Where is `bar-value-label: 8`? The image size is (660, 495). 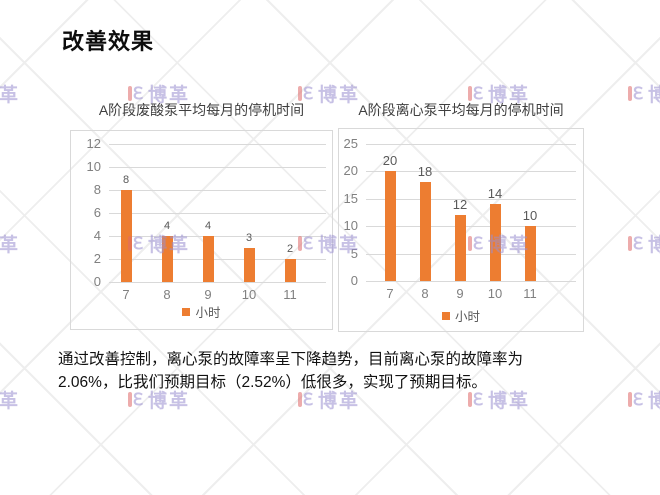 bar-value-label: 8 is located at coordinates (126, 180).